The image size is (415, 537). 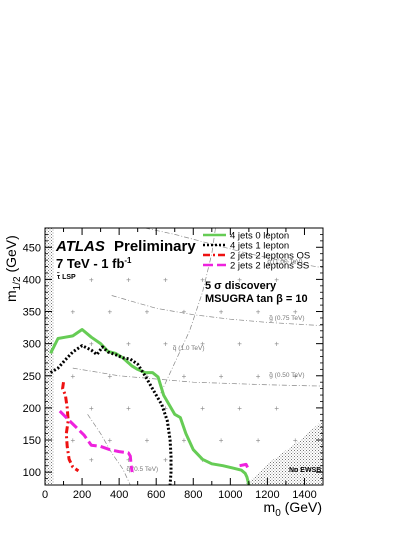 What do you see at coordinates (32, 360) in the screenshot?
I see `y-tick-labels: 100 150 200 250 300 350 400 450` at bounding box center [32, 360].